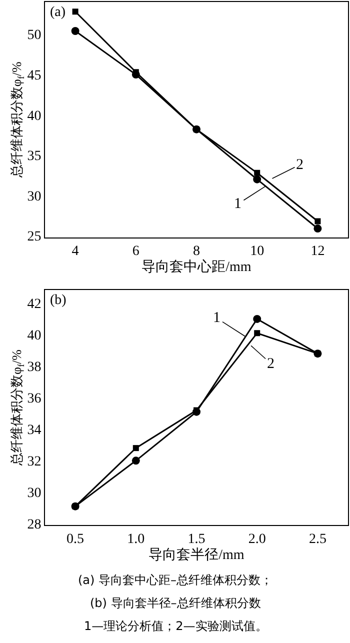 The height and width of the screenshot is (643, 350). What do you see at coordinates (257, 252) in the screenshot?
I see `x-tick-label: 10` at bounding box center [257, 252].